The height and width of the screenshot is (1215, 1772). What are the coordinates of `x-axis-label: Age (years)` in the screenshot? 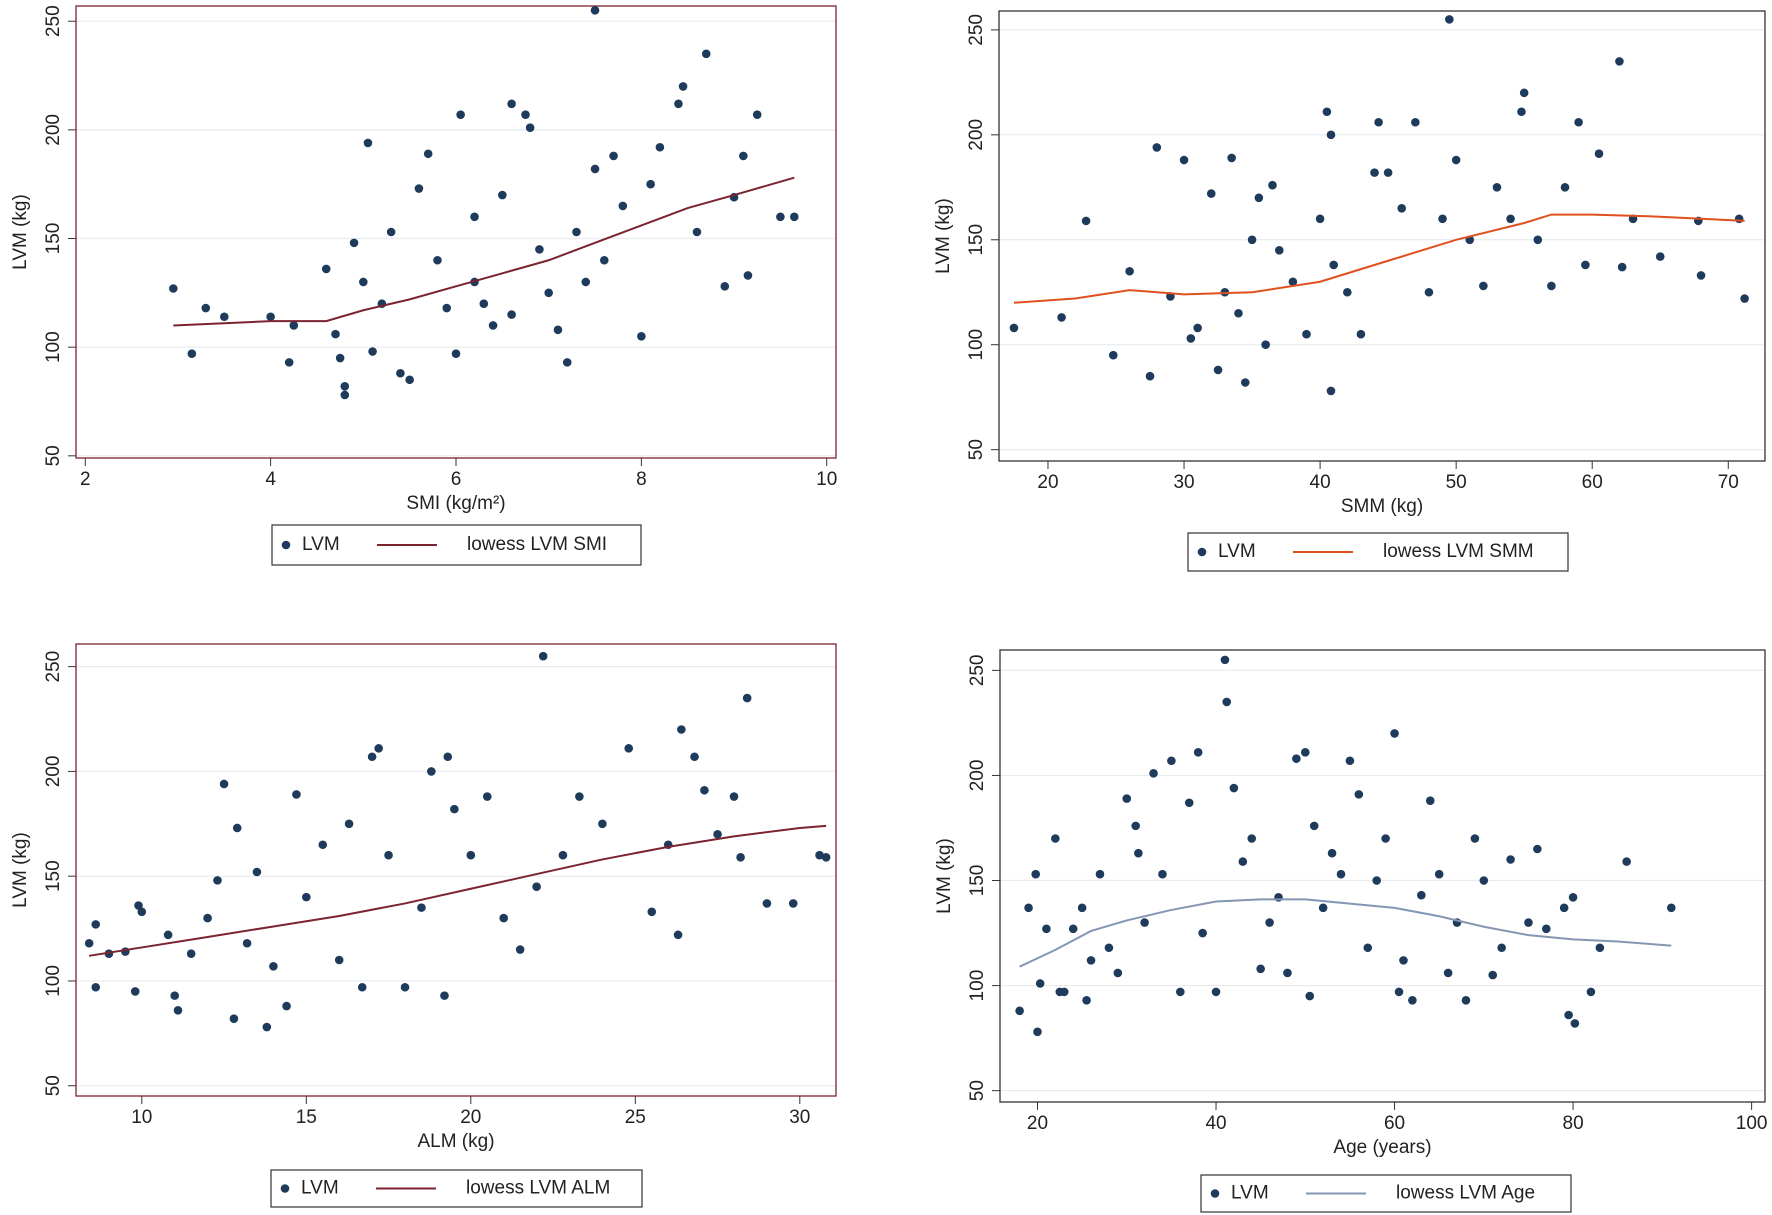 It's located at (1382, 1147).